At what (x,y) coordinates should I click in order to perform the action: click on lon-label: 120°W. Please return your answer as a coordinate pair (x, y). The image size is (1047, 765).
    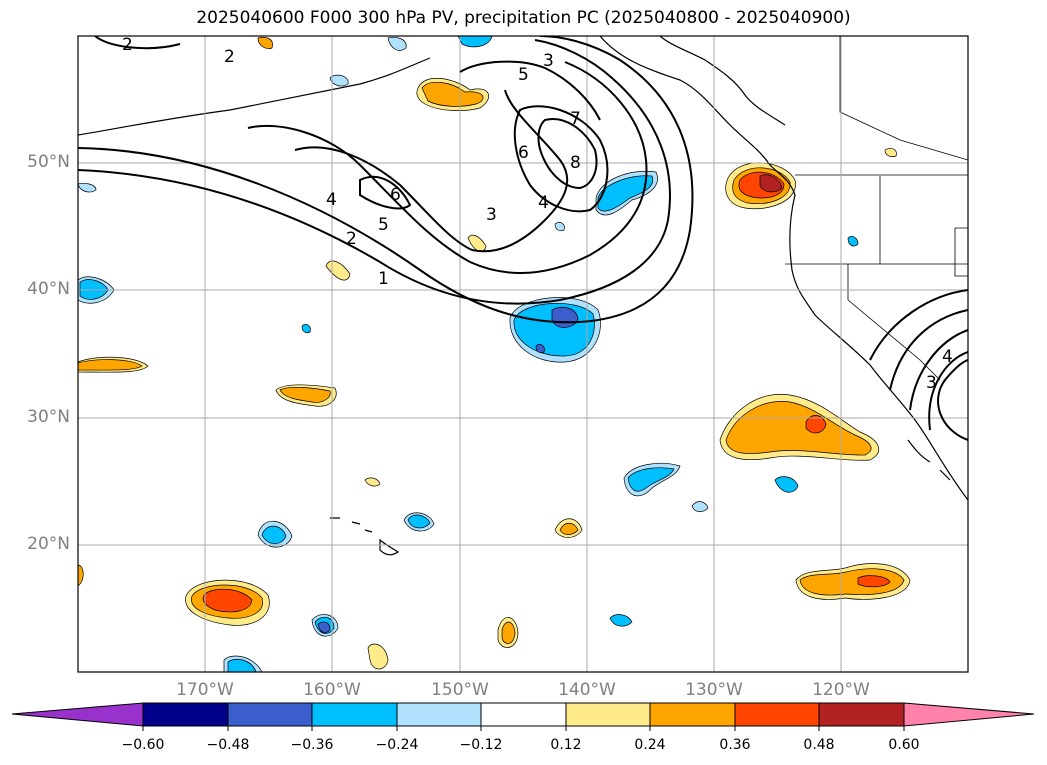
    Looking at the image, I should click on (841, 690).